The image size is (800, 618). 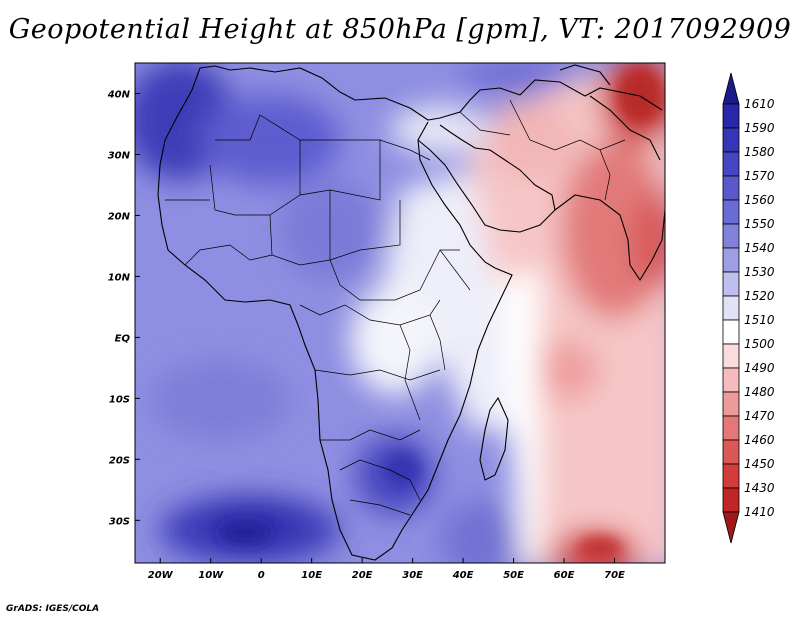 I want to click on lon-tick-label: 10W, so click(x=211, y=575).